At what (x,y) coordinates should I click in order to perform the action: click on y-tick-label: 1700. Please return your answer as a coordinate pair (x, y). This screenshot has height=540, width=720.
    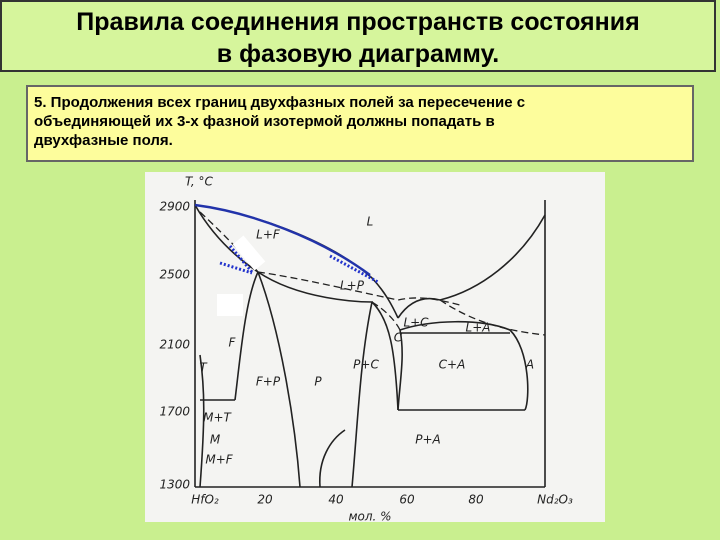
    Looking at the image, I should click on (174, 412).